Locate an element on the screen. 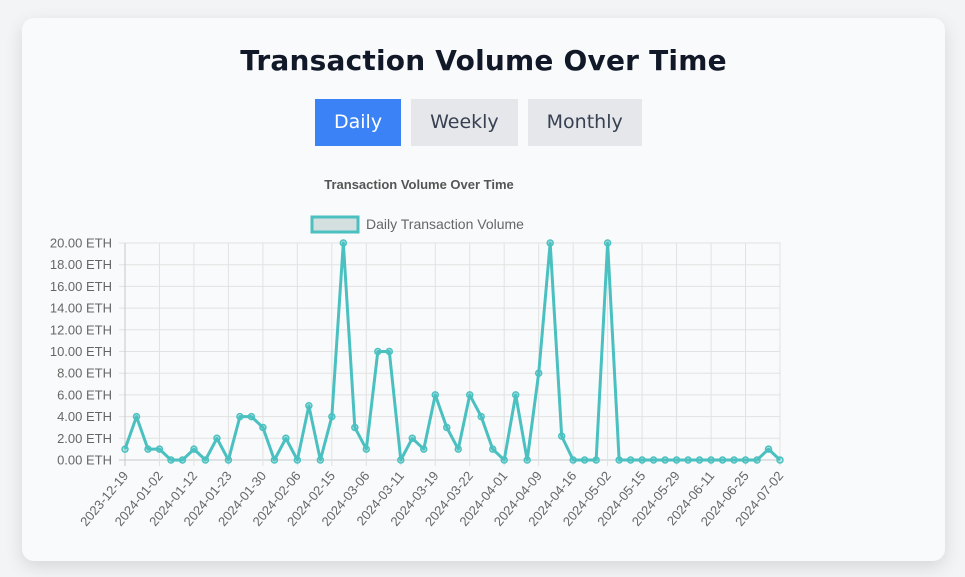 This screenshot has width=965, height=577. y-tick-label: 0.00 ETH is located at coordinates (84, 460).